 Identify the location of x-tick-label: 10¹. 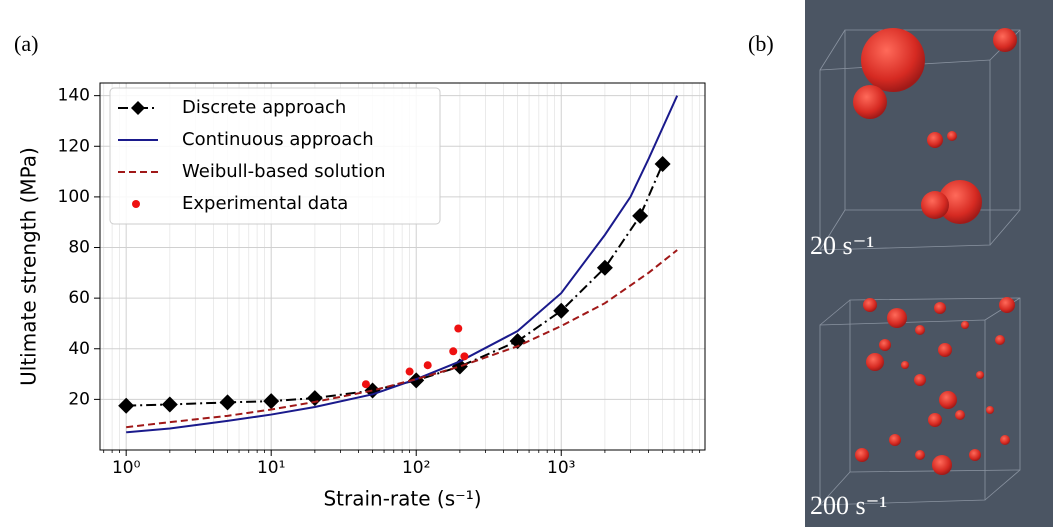
(271, 468).